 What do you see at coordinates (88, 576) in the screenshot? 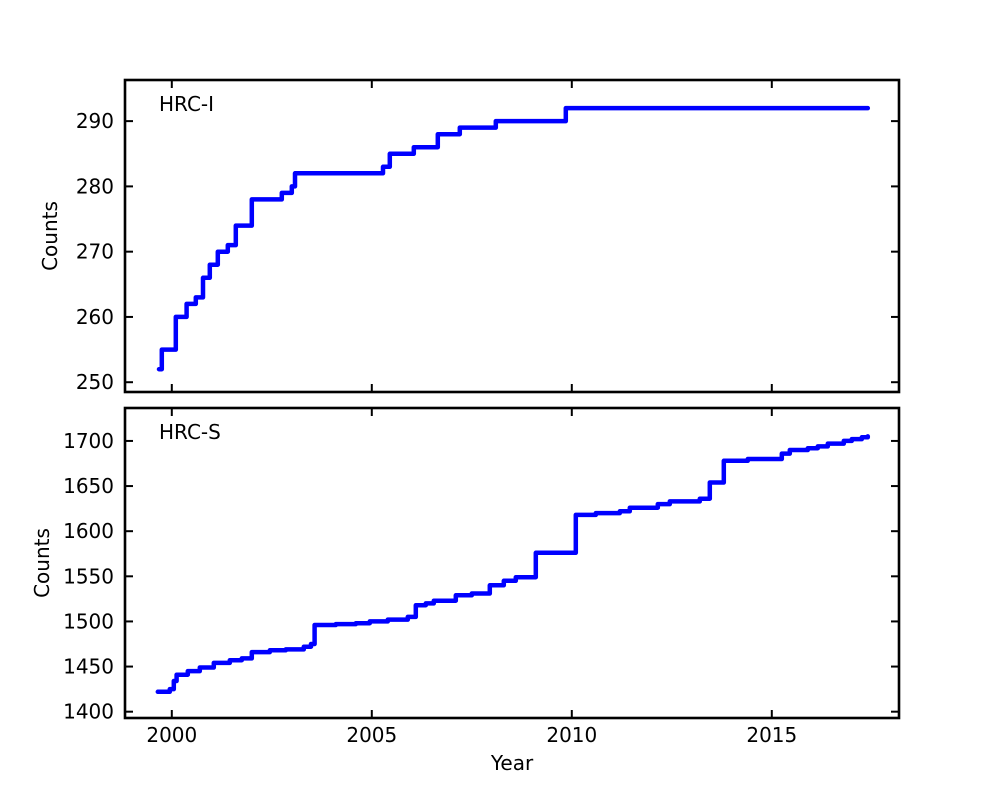
I see `y-axis-tick-label: 1550` at bounding box center [88, 576].